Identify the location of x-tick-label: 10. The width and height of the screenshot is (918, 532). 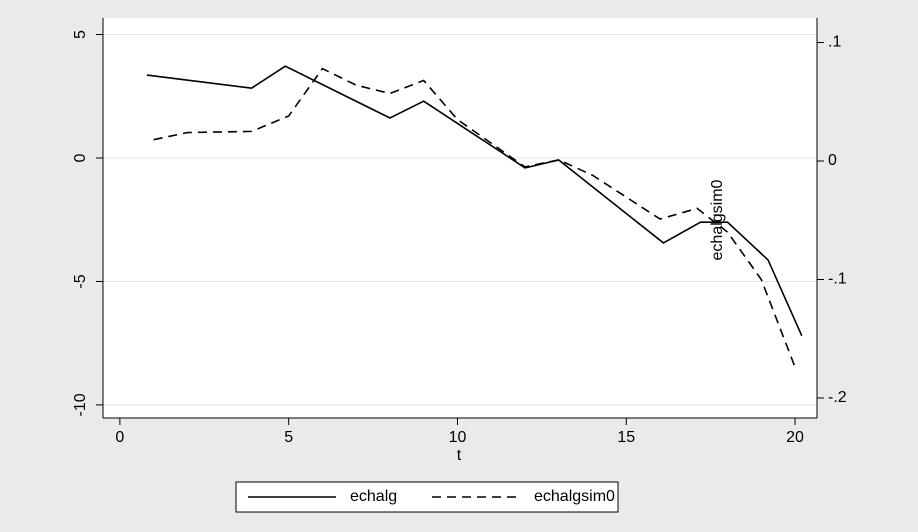
(458, 437).